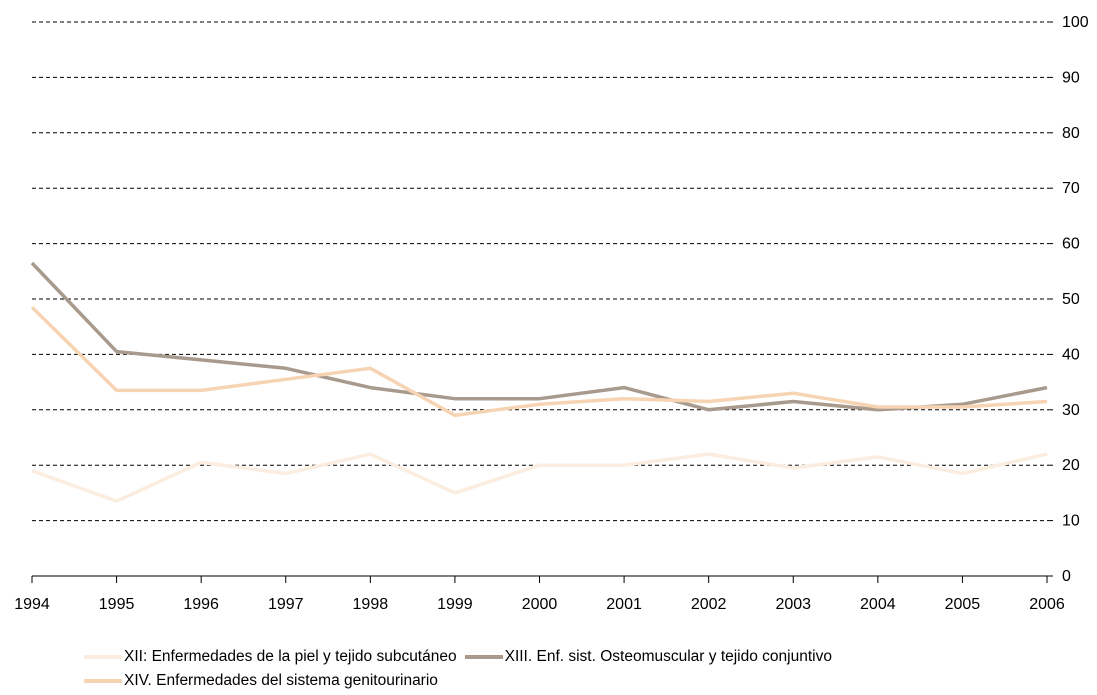  I want to click on x-tick-label: 1998, so click(371, 604).